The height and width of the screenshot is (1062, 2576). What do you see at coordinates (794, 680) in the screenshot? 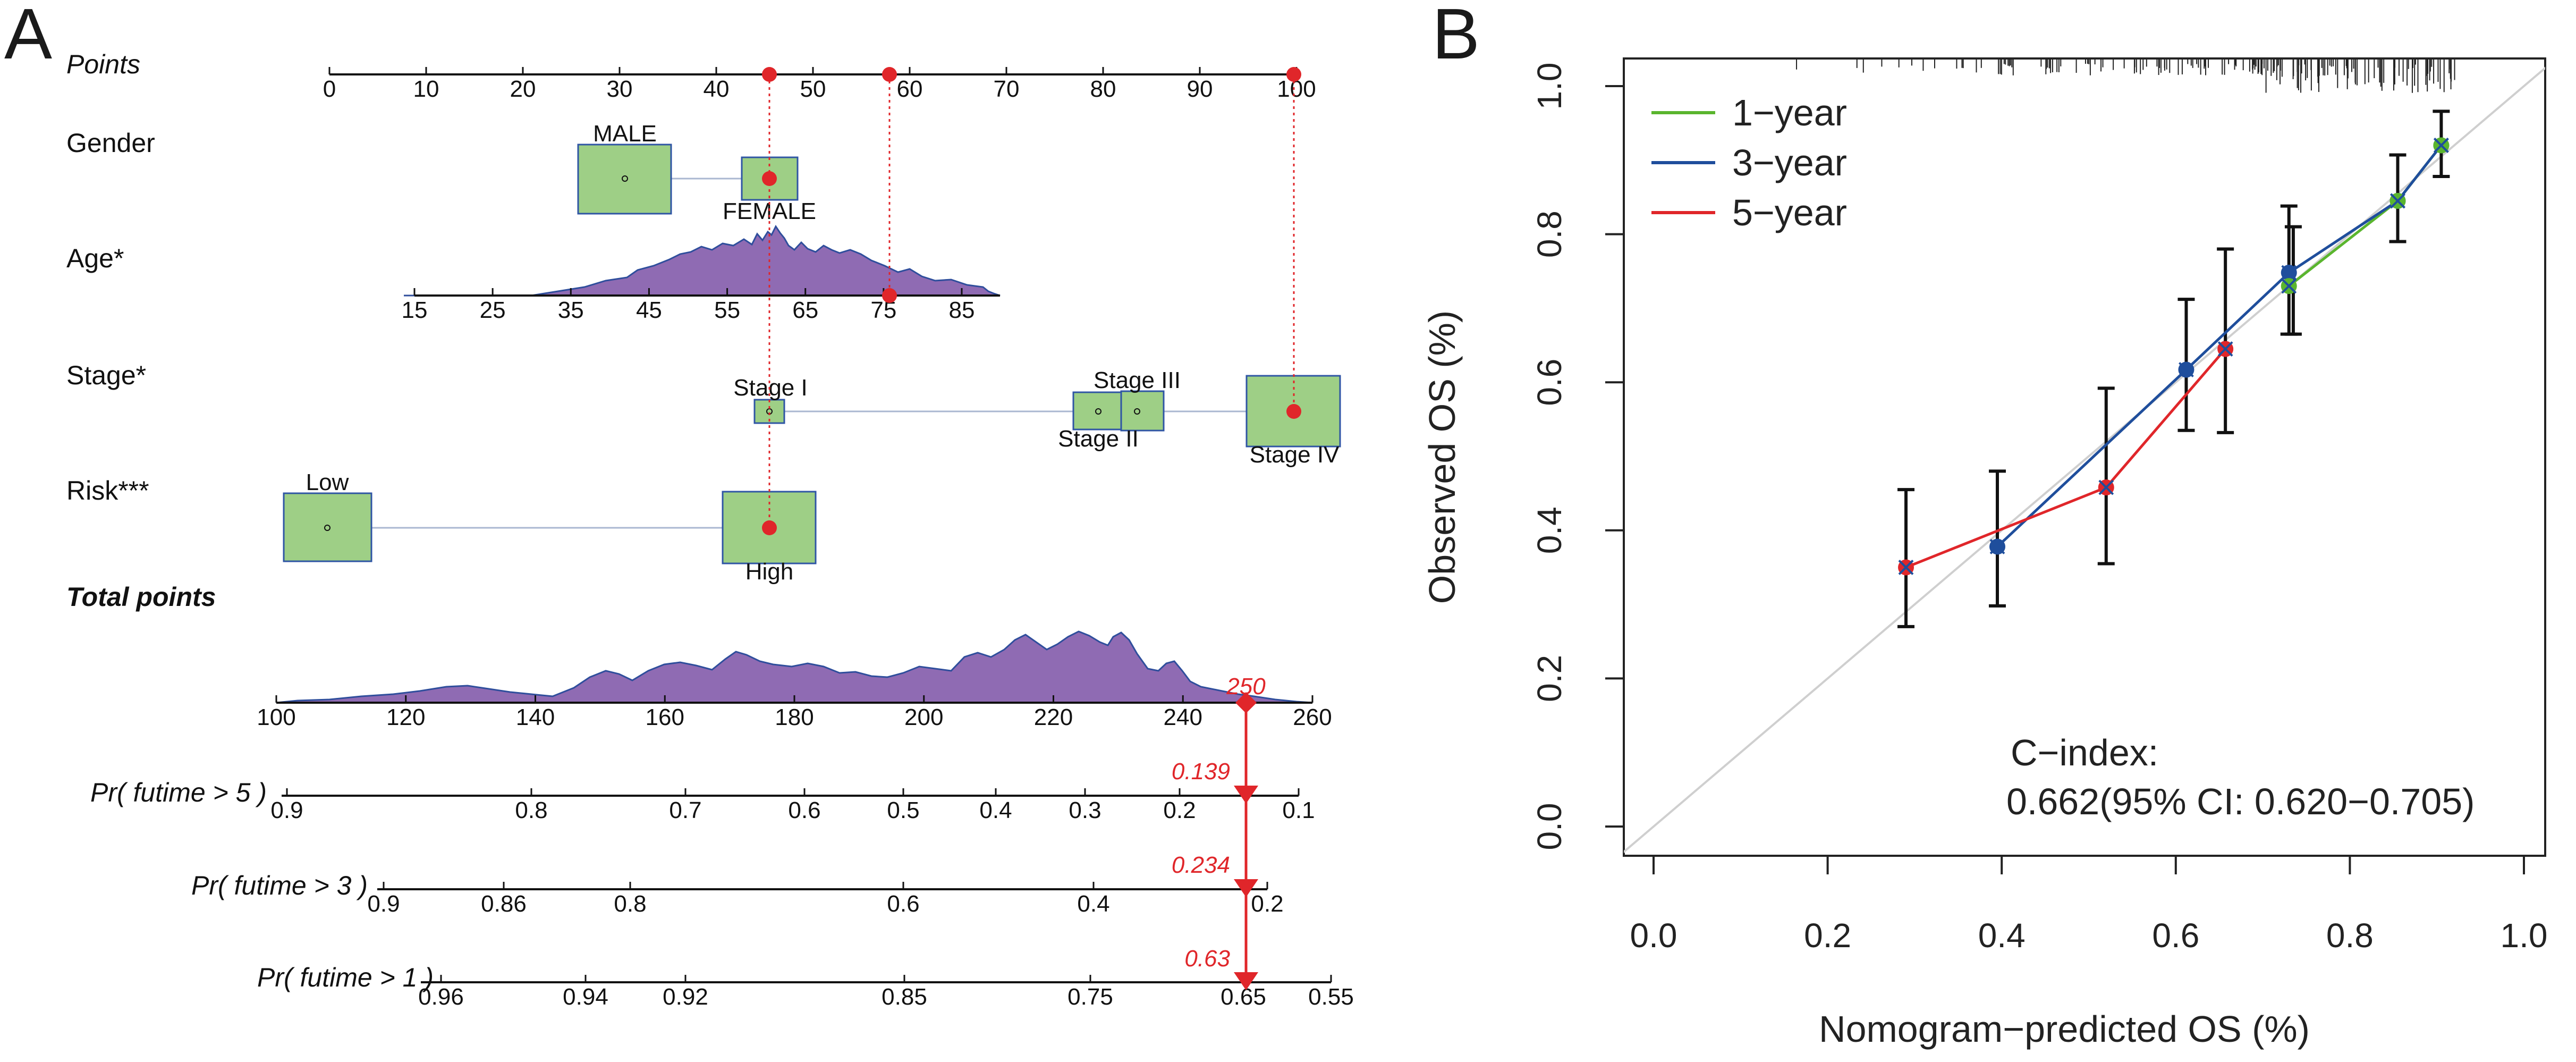
I see `total-points-row: 100 120 140 160 180 200 220 240 260` at bounding box center [794, 680].